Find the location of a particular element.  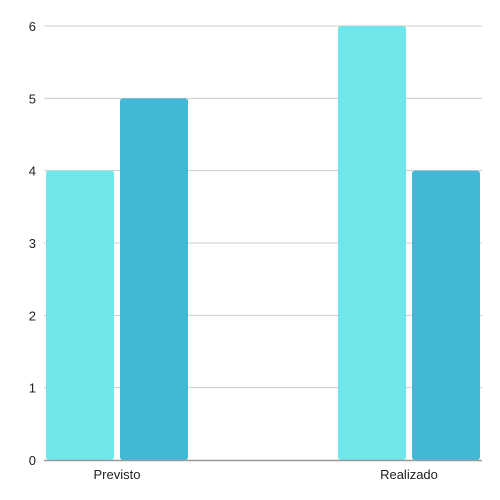

x-axis-categories: Previsto Realizado is located at coordinates (266, 474).